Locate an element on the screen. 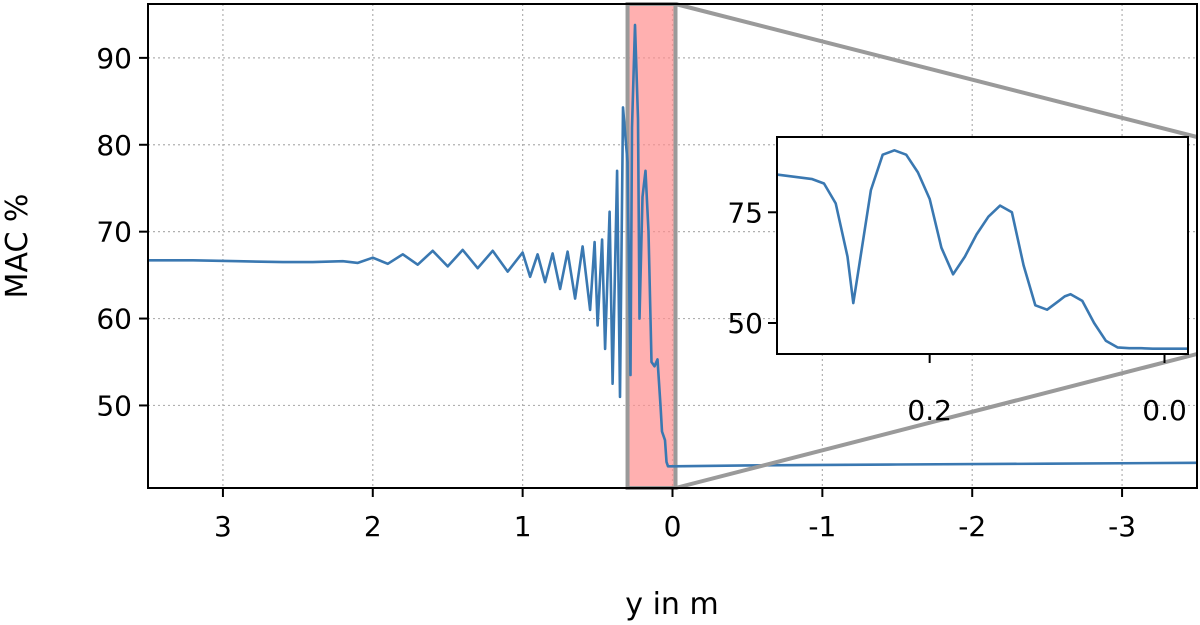 This screenshot has width=1200, height=625. y-tick-label: 90 is located at coordinates (114, 58).